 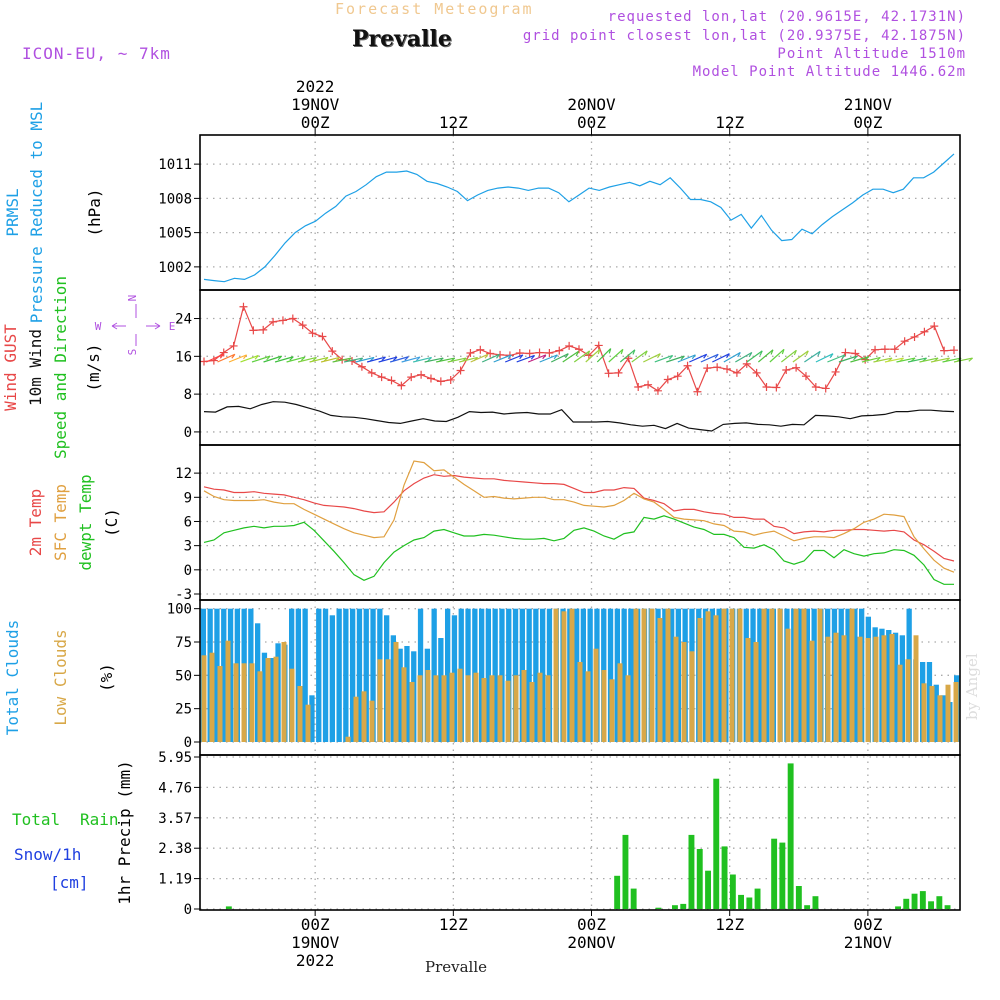 I want to click on unit-label-wind: (m/s), so click(x=93, y=367).